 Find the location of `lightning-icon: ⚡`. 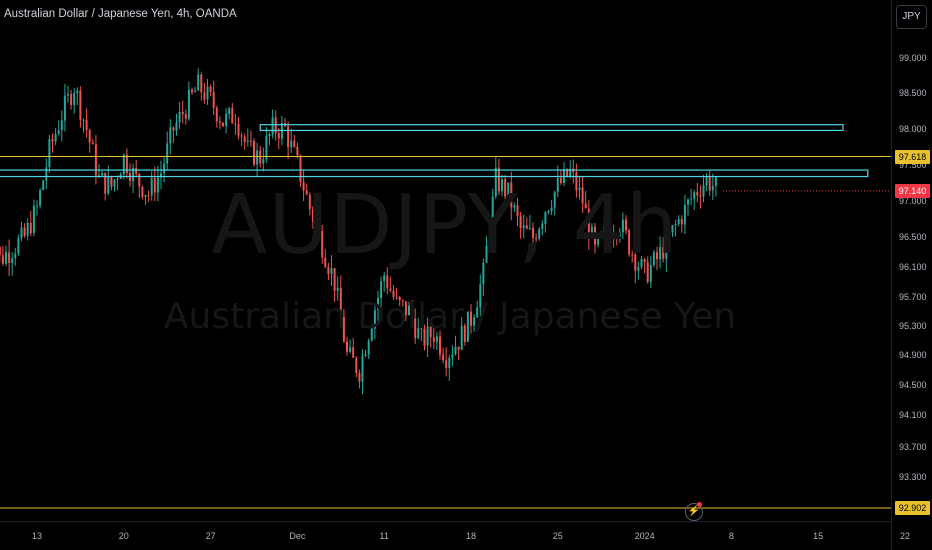

lightning-icon: ⚡ is located at coordinates (694, 512).